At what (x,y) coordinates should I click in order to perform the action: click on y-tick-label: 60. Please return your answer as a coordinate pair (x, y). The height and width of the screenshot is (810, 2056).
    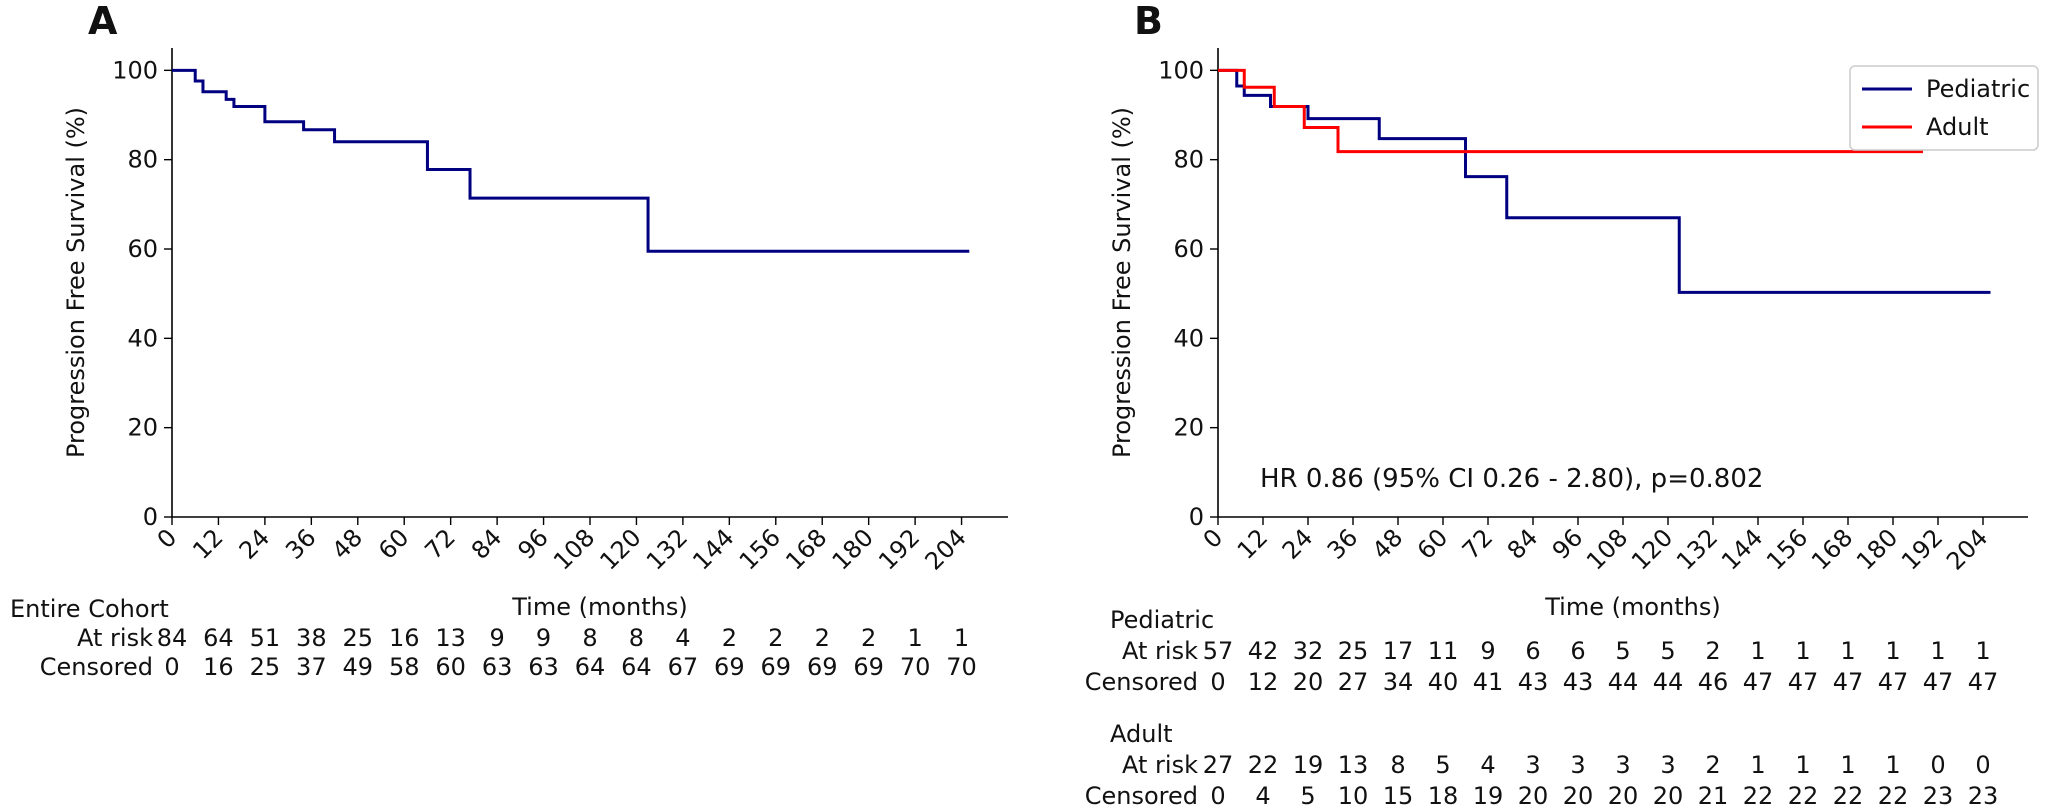
    Looking at the image, I should click on (142, 249).